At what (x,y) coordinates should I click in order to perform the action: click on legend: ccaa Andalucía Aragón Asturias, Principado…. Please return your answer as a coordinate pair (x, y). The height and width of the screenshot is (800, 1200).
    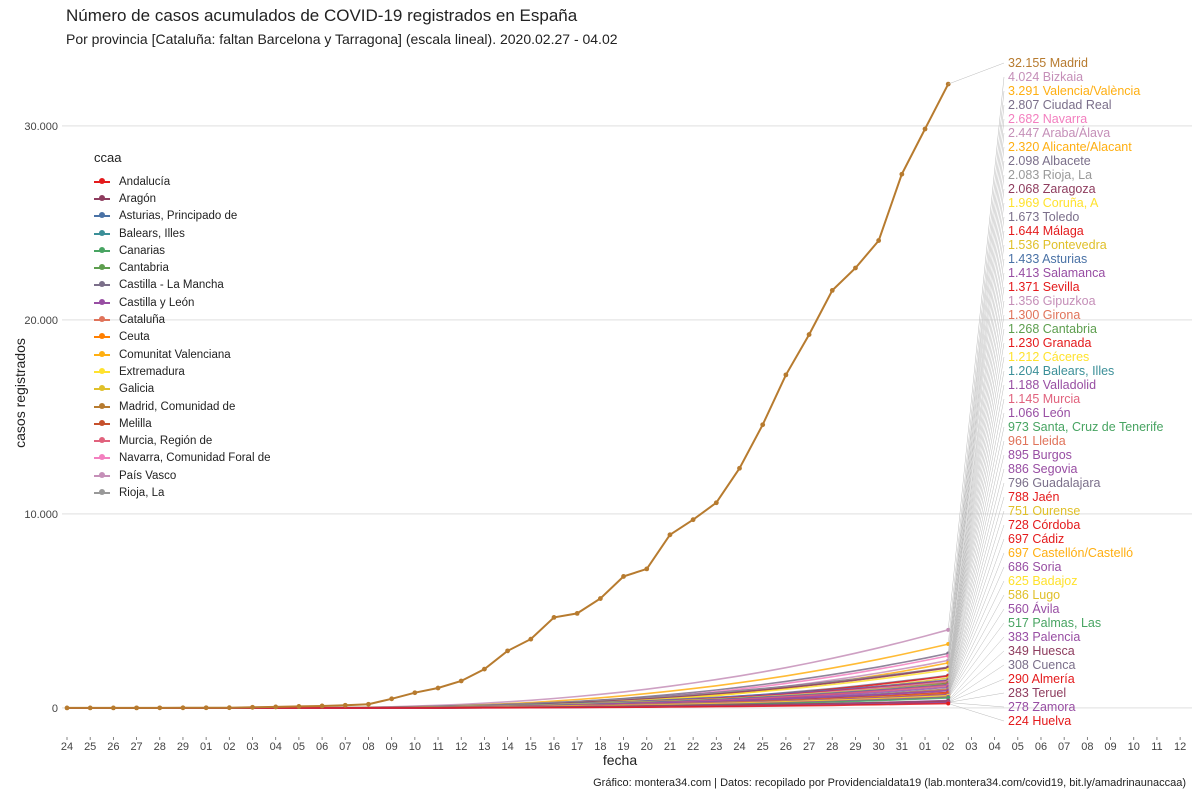
    Looking at the image, I should click on (182, 326).